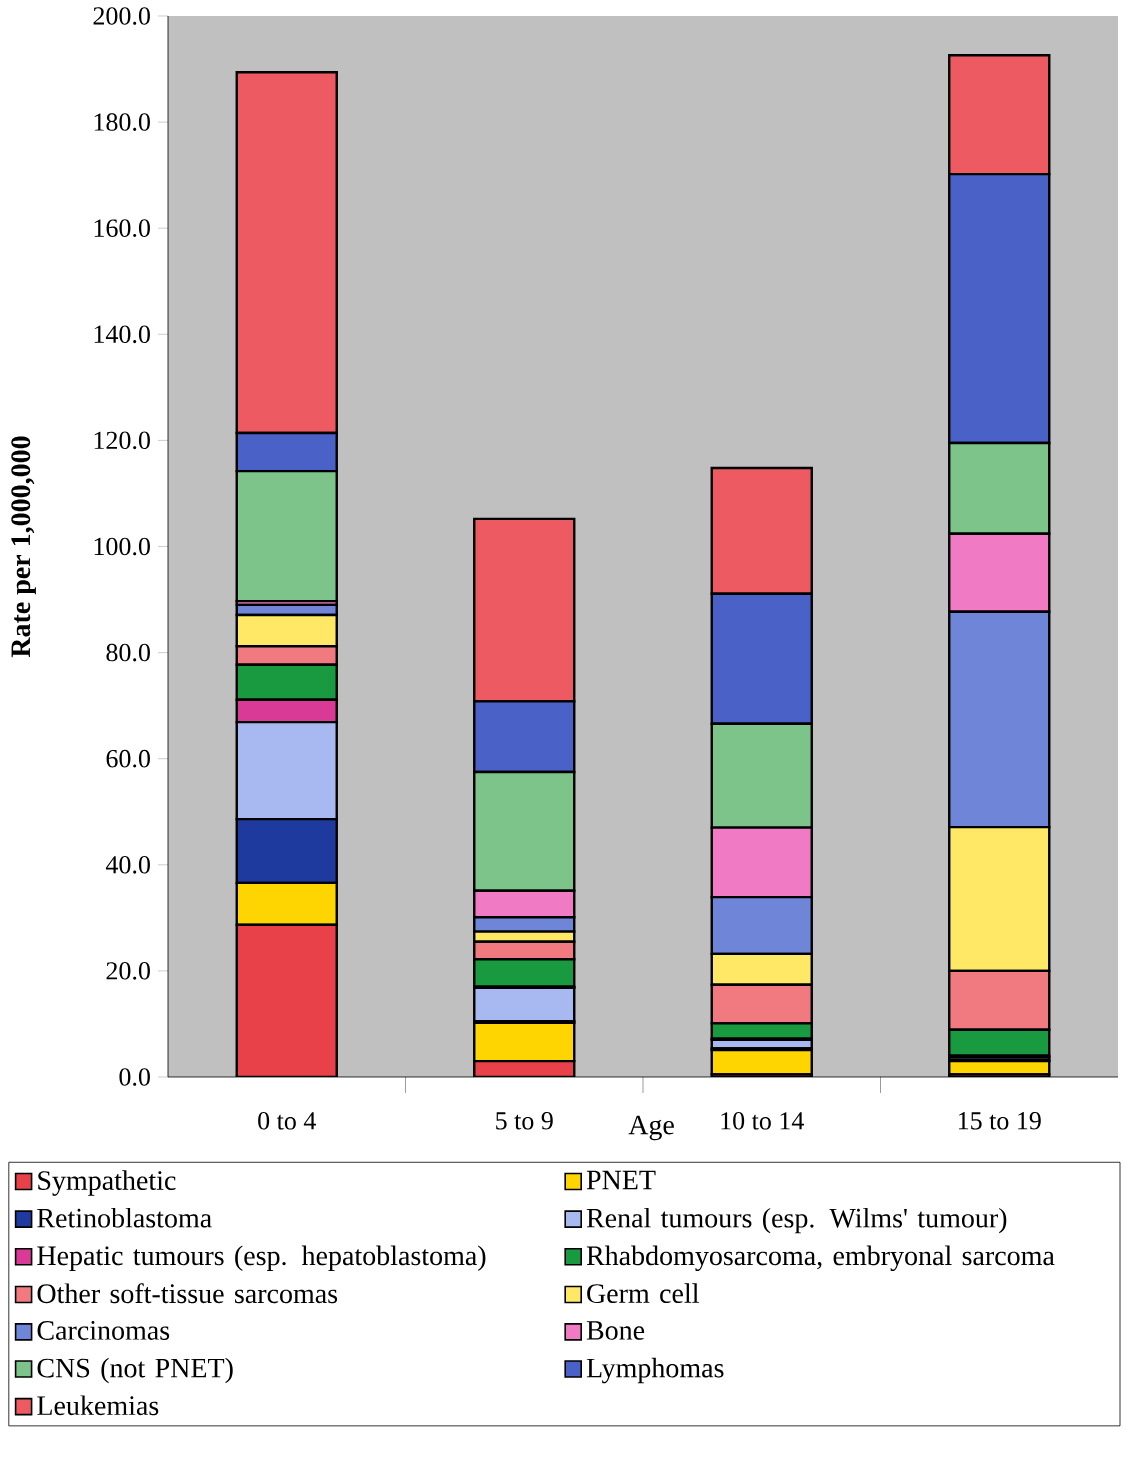  Describe the element at coordinates (128, 971) in the screenshot. I see `y-tick-label: 20.0` at that location.